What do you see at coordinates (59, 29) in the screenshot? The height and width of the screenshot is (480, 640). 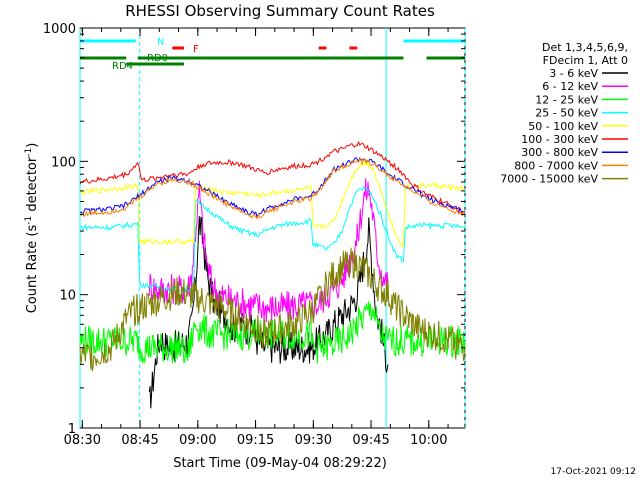 I see `y-tick-label: 1000` at bounding box center [59, 29].